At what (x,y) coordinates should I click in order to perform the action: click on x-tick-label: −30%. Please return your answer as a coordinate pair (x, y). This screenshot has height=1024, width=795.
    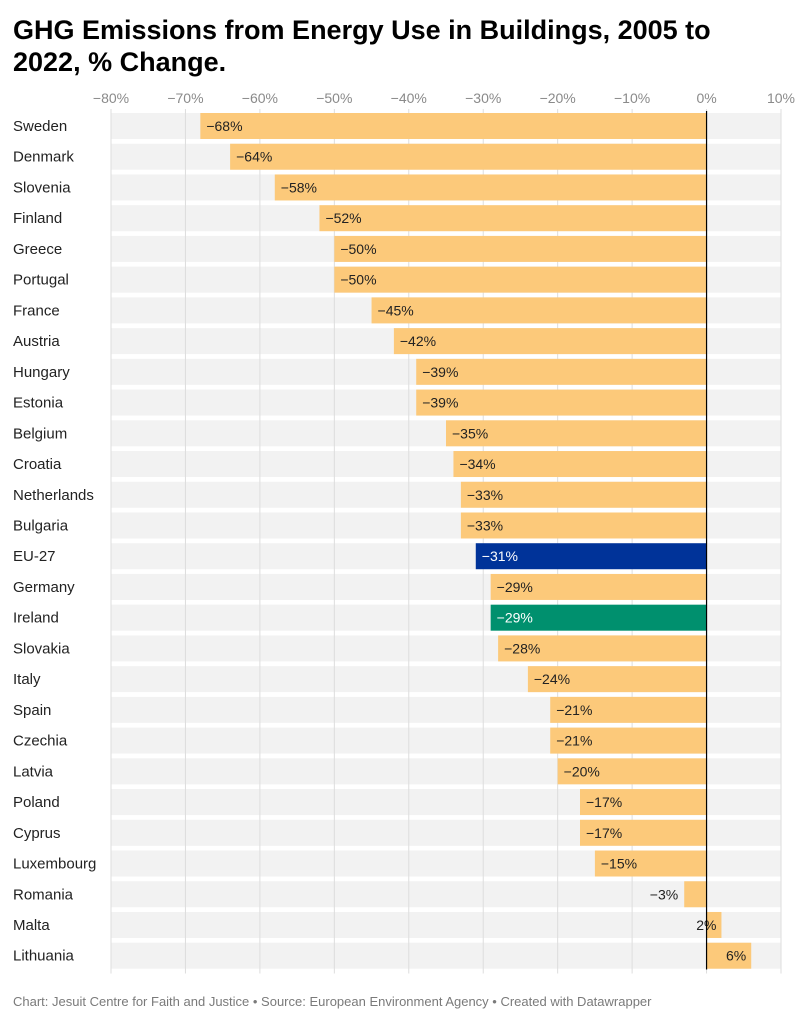
    Looking at the image, I should click on (483, 98).